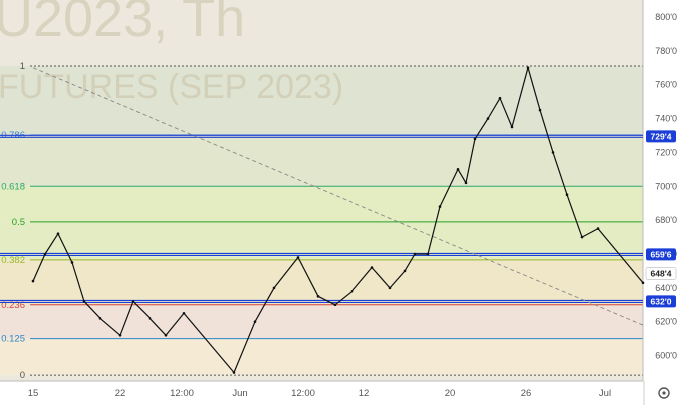  I want to click on settings-gear-center, so click(664, 393).